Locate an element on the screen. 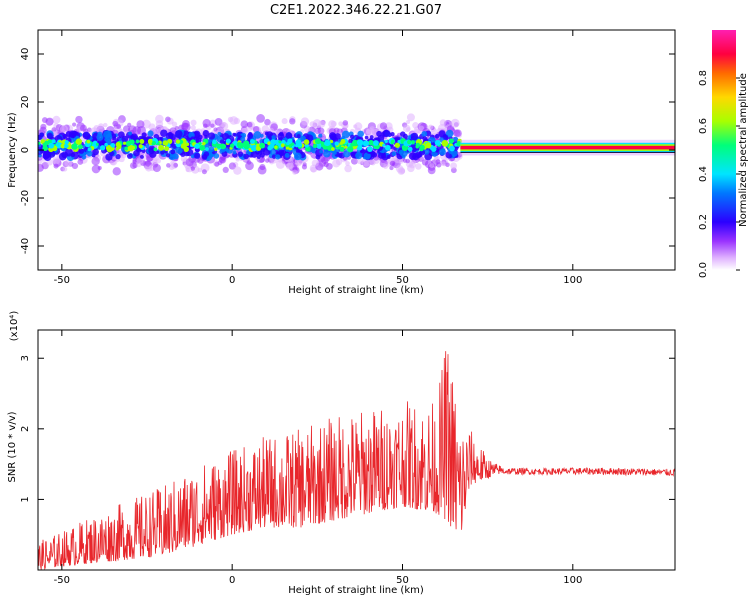 This screenshot has height=600, width=750. snr-y-tick-label: 2 is located at coordinates (25, 429).